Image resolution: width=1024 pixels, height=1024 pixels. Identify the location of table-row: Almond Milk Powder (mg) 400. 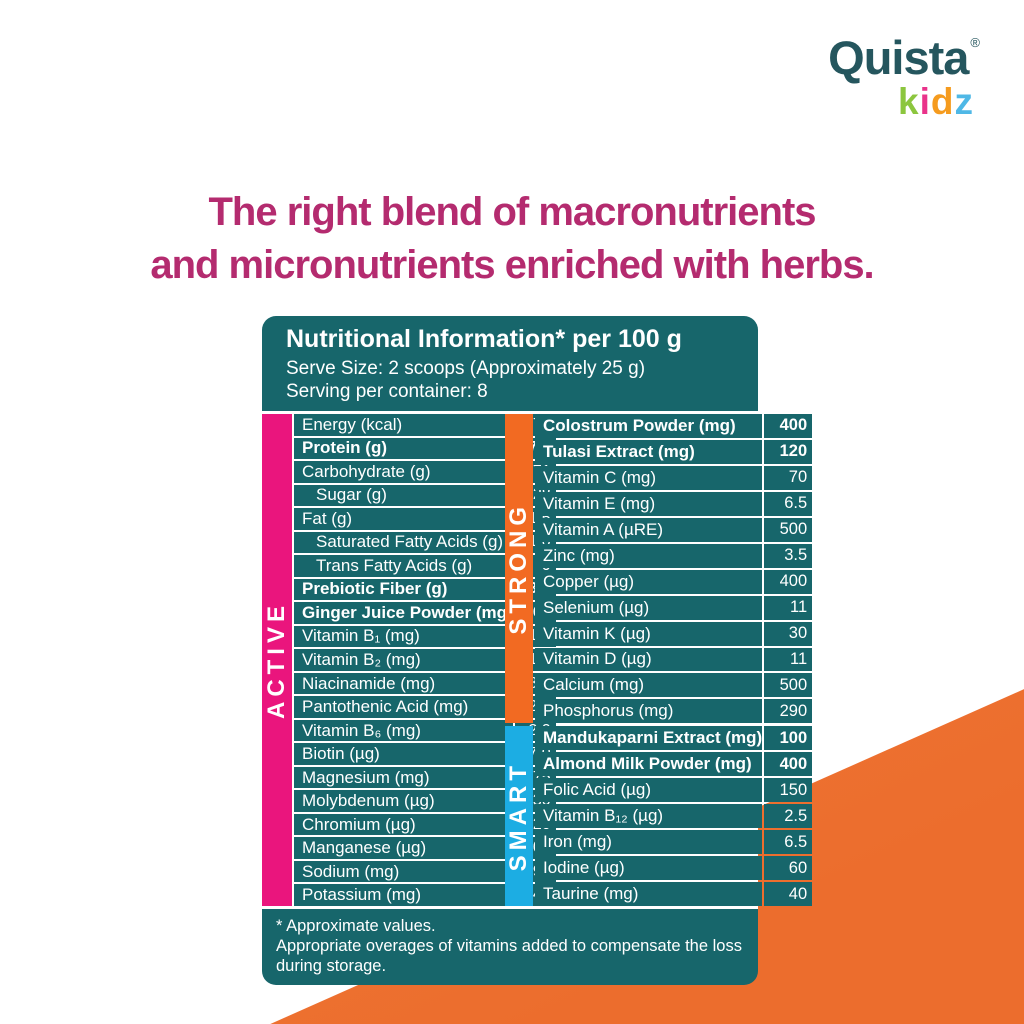
(674, 764).